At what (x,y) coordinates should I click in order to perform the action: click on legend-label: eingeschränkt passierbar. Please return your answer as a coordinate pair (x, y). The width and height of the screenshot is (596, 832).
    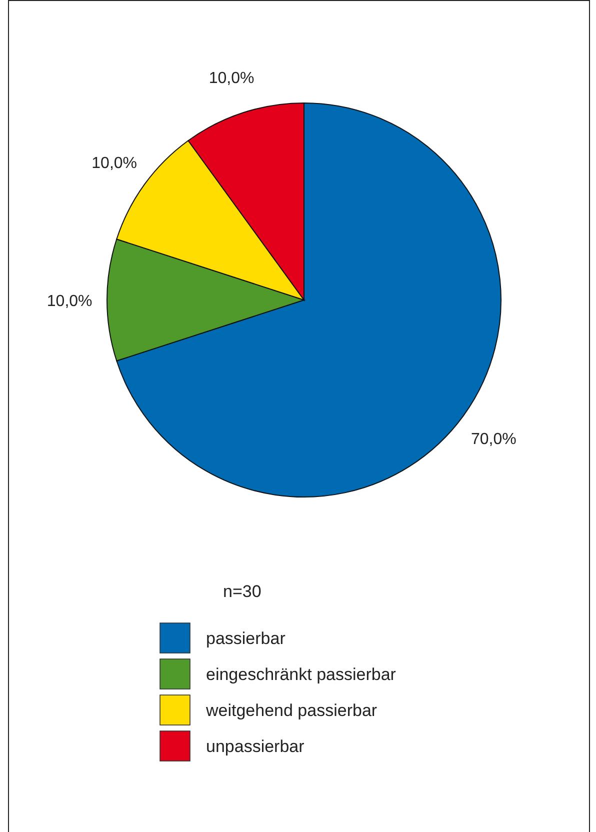
    Looking at the image, I should click on (301, 674).